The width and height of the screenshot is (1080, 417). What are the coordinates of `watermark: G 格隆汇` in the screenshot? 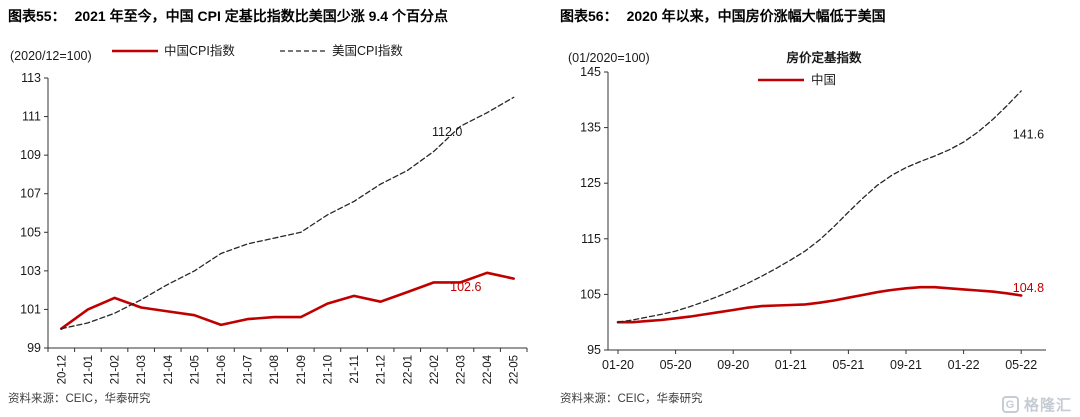 It's located at (1036, 404).